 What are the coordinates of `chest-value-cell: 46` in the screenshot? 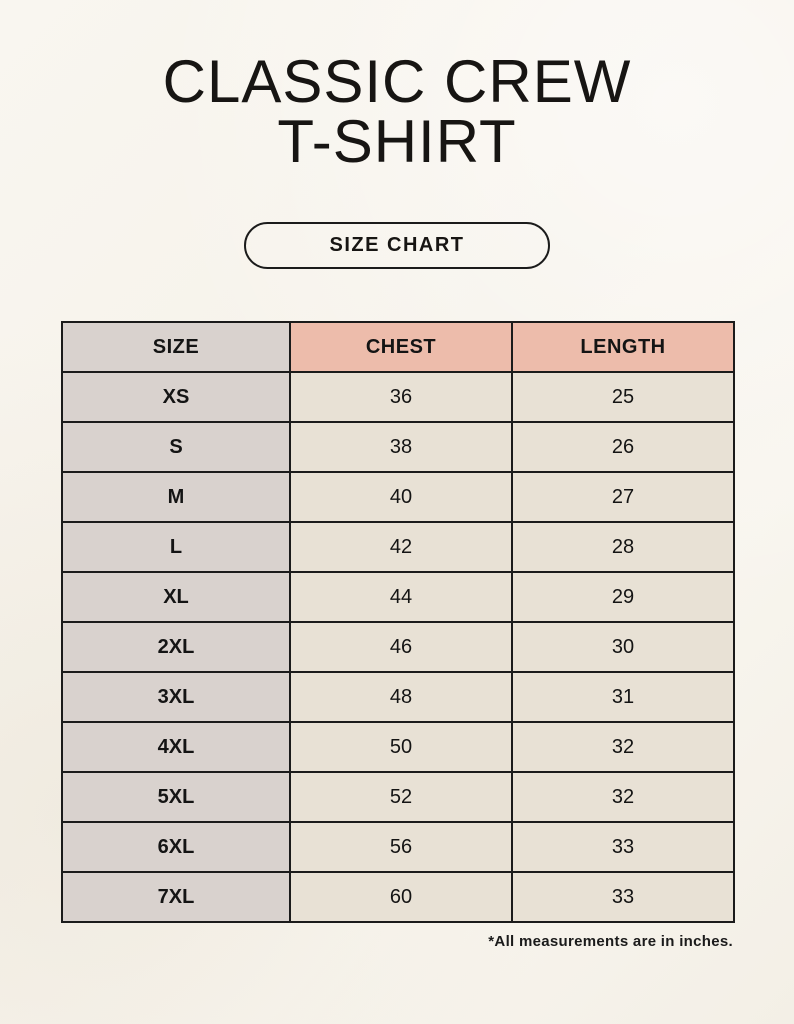 It's located at (401, 647).